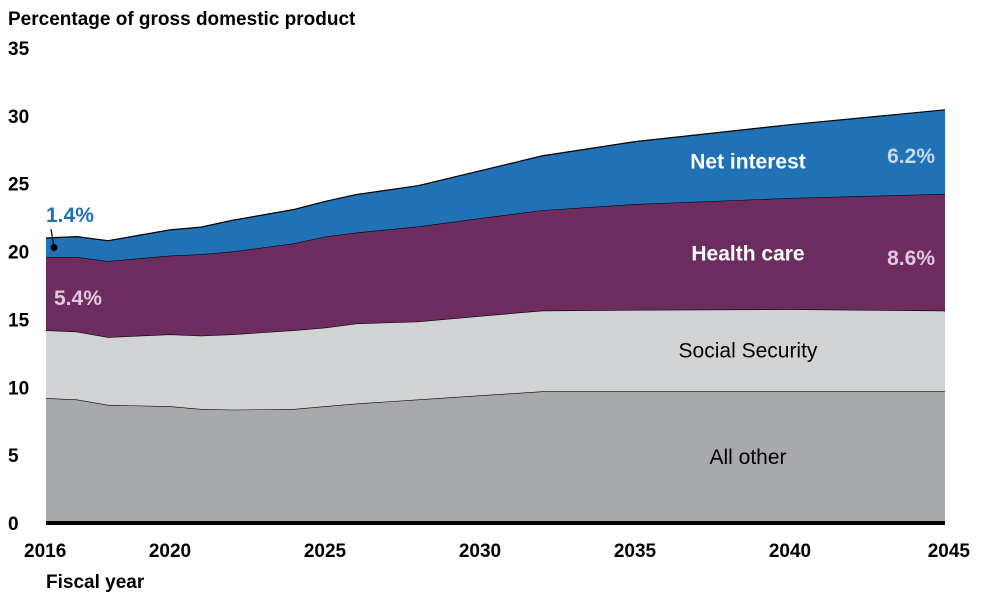 This screenshot has width=987, height=596. I want to click on label-social-security: Social Security, so click(748, 350).